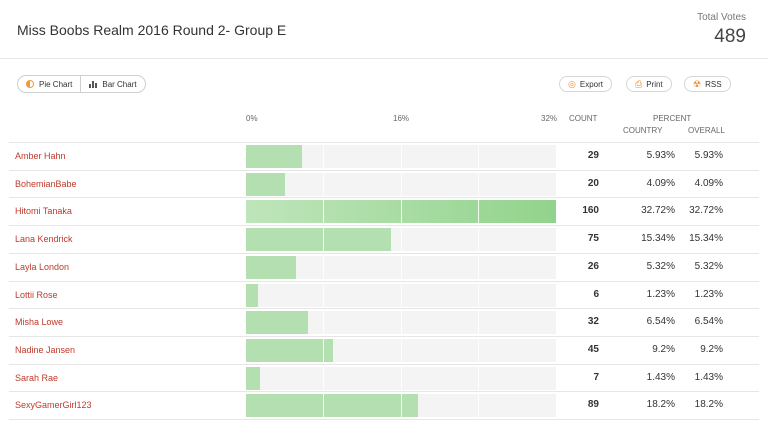 The width and height of the screenshot is (768, 430). What do you see at coordinates (708, 377) in the screenshot?
I see `percent-overall: 1.43%` at bounding box center [708, 377].